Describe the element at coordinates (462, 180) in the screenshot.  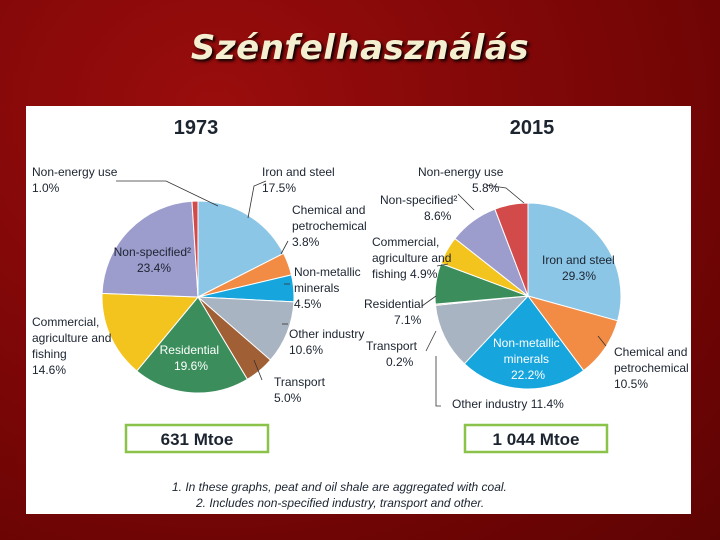
I see `label-2015-non-energy: Non-energy use 5.8%` at that location.